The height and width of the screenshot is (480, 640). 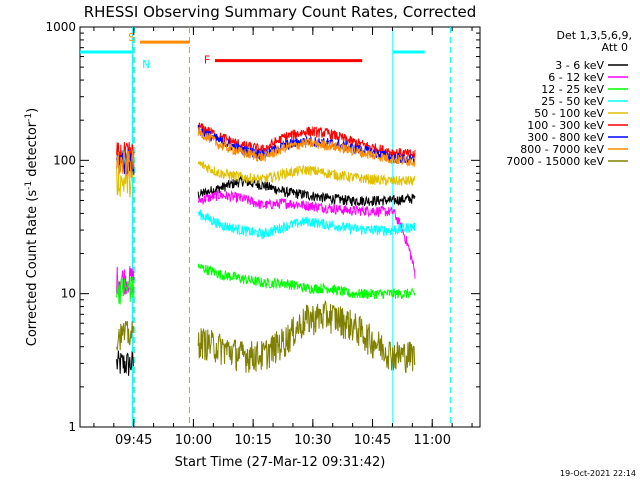 I want to click on legend-label: 12 - 25 keV, so click(x=572, y=89).